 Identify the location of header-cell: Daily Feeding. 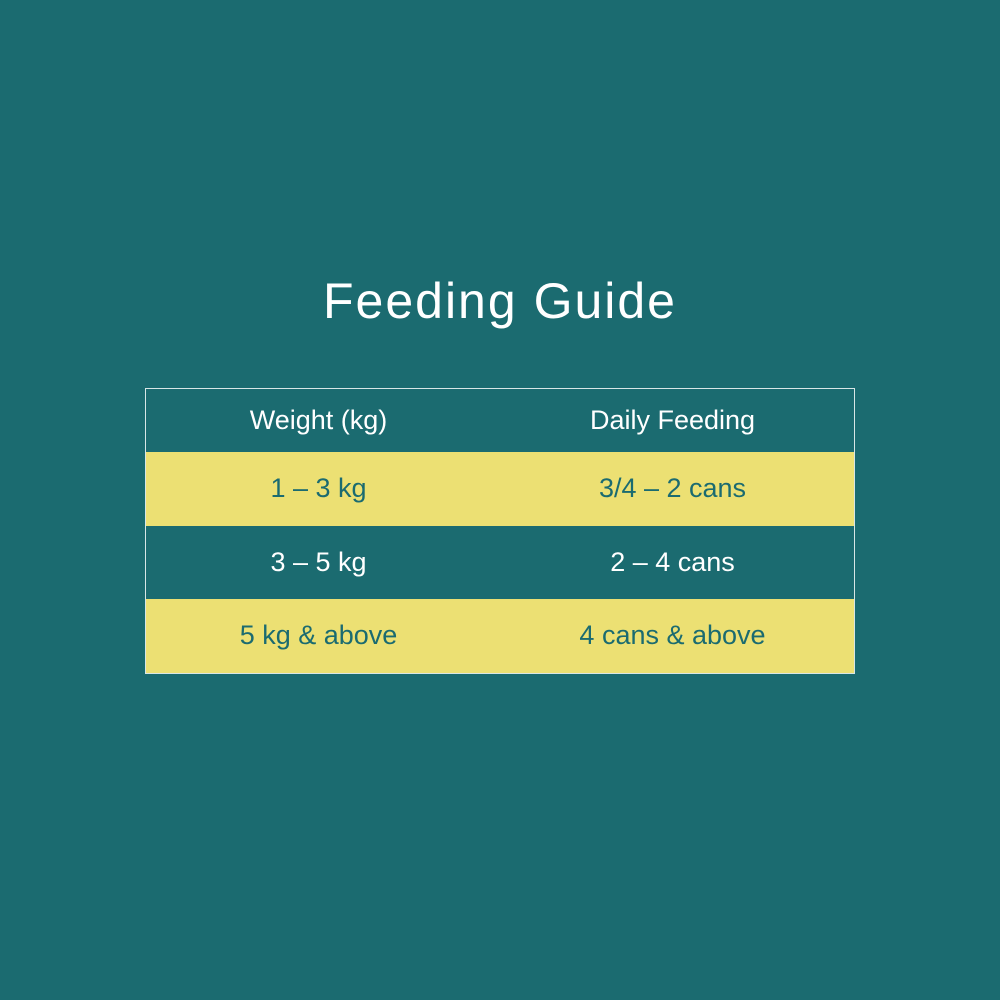
(672, 420).